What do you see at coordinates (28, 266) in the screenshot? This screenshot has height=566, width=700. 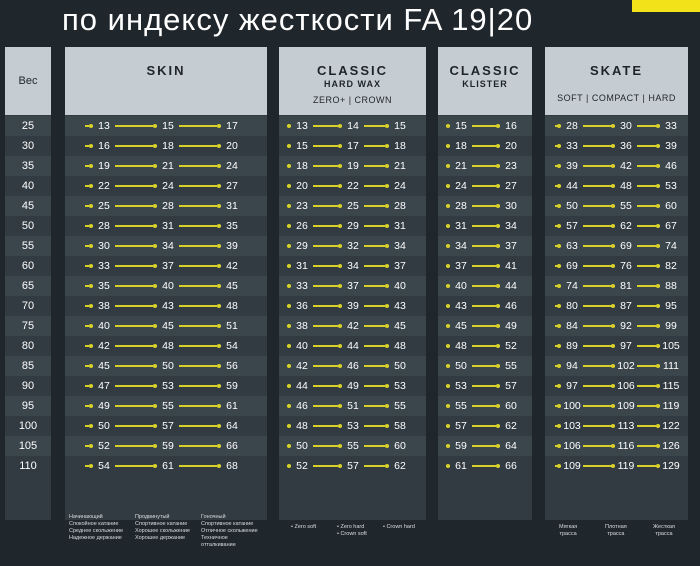 I see `weight-cell: 60` at bounding box center [28, 266].